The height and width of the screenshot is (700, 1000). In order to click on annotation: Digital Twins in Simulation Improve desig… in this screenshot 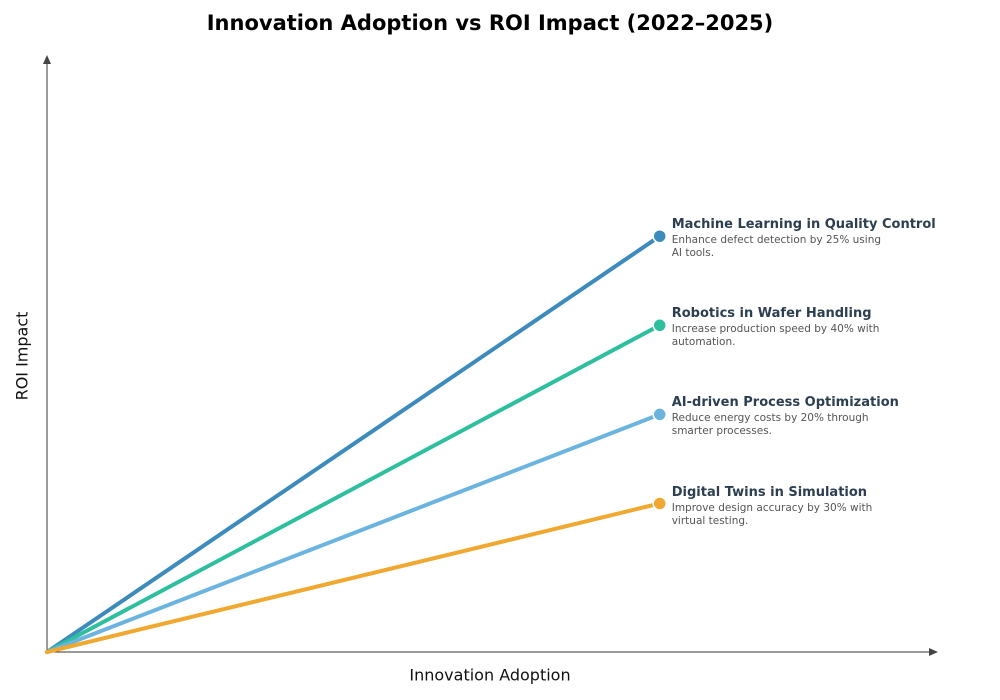, I will do `click(822, 506)`.